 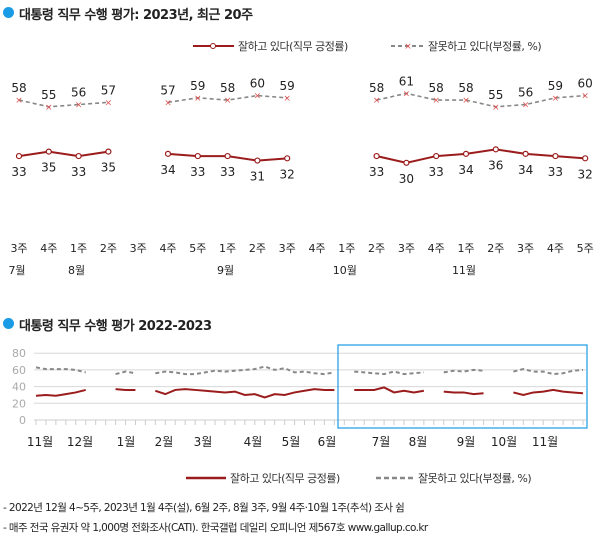 What do you see at coordinates (345, 270) in the screenshot?
I see `month-label: 10월` at bounding box center [345, 270].